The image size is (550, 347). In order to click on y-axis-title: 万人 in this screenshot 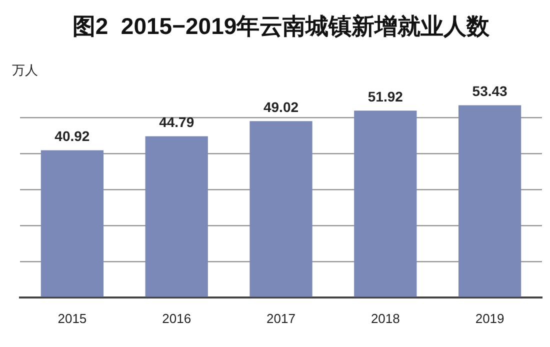, I will do `click(25, 70)`.